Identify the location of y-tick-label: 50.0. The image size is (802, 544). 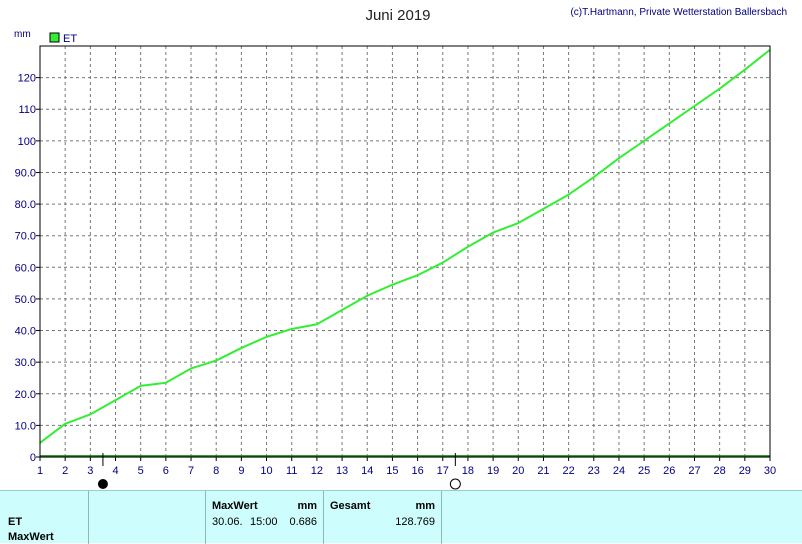
(25, 300).